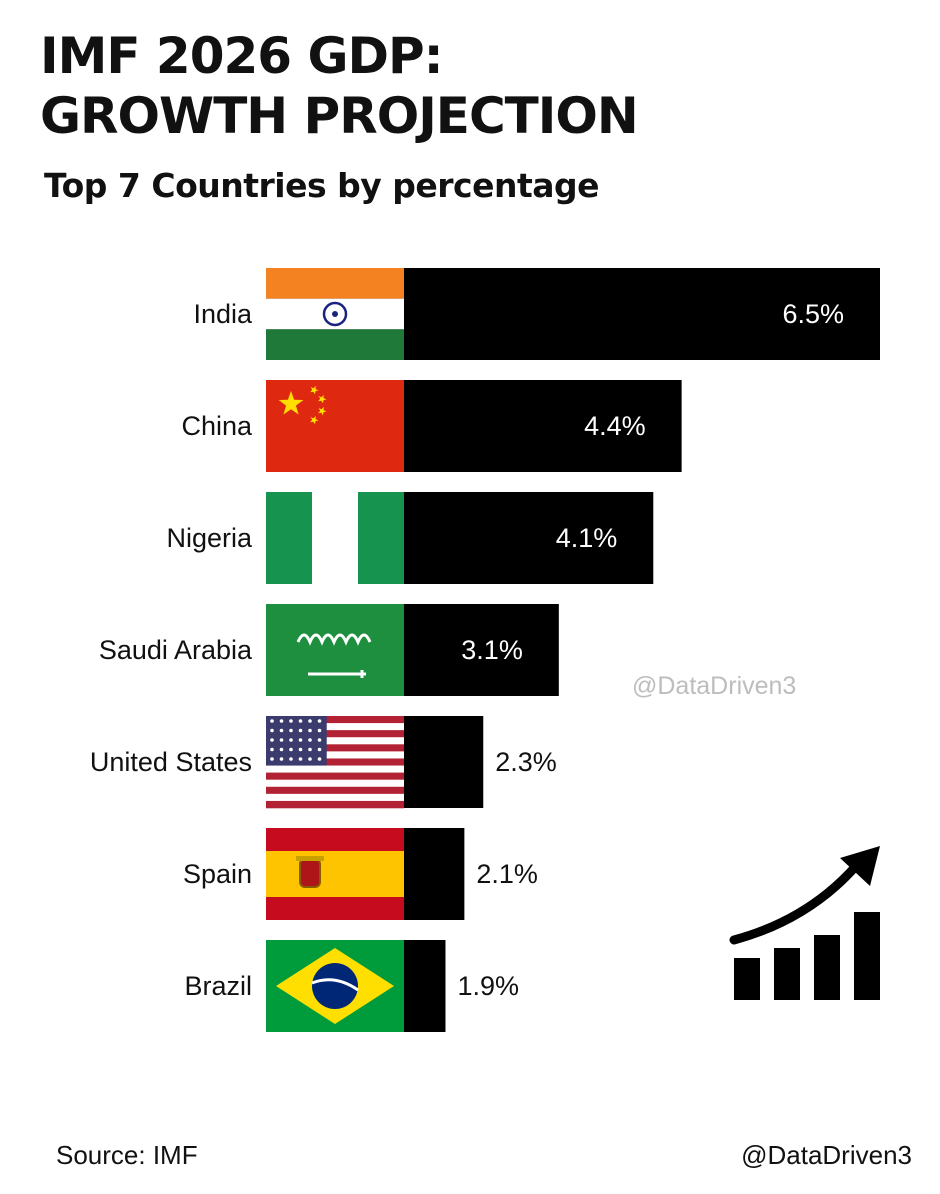 This screenshot has width=940, height=1194. What do you see at coordinates (171, 762) in the screenshot?
I see `category-label: United States` at bounding box center [171, 762].